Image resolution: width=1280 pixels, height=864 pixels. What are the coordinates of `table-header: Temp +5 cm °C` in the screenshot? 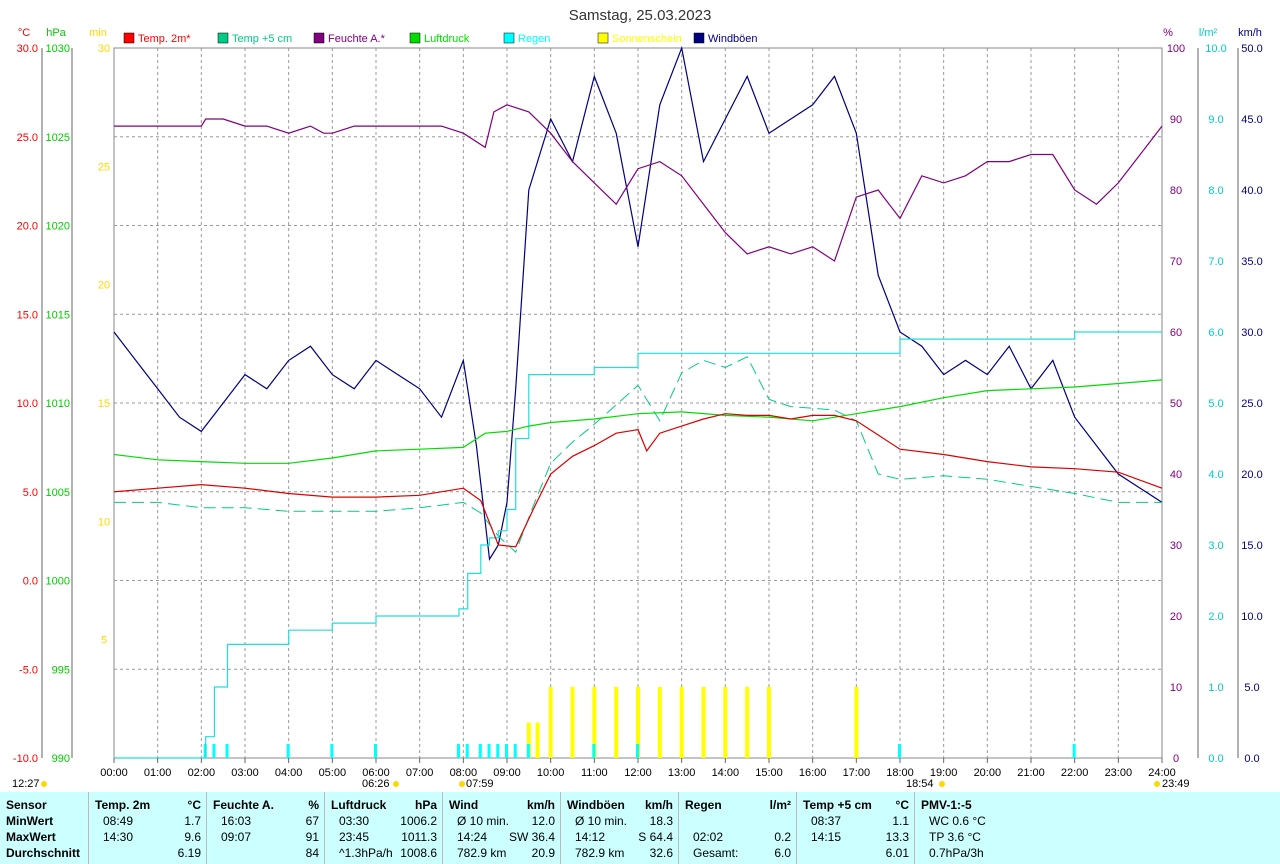 It's located at (856, 805).